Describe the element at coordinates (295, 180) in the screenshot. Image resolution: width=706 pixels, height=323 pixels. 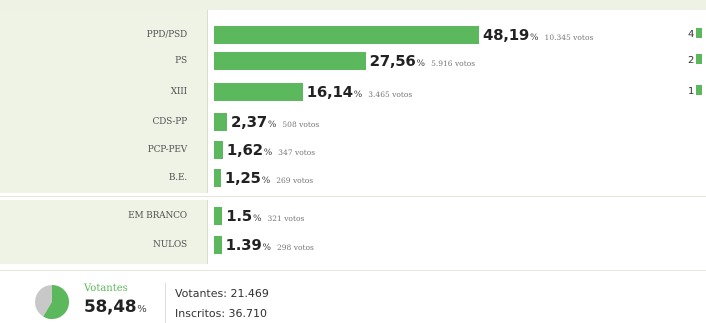
I see `parties-votes: 269 votos` at that location.